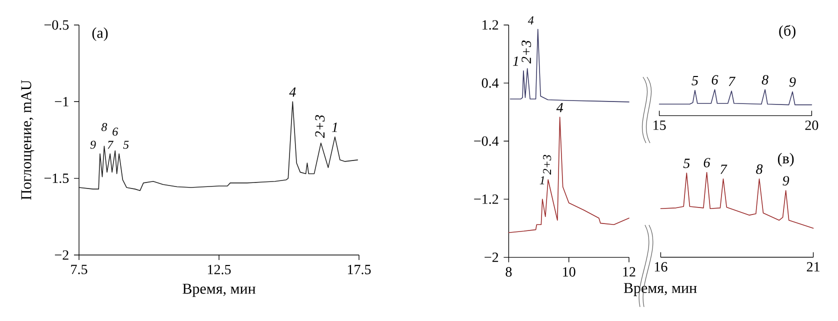  What do you see at coordinates (786, 159) in the screenshot?
I see `annotation: (в)` at bounding box center [786, 159].